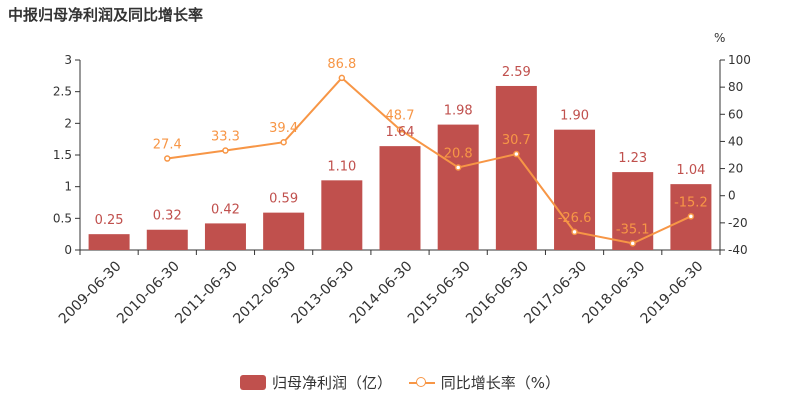 Image resolution: width=800 pixels, height=400 pixels. What do you see at coordinates (225, 137) in the screenshot?
I see `line-value-label: 33.3` at bounding box center [225, 137].